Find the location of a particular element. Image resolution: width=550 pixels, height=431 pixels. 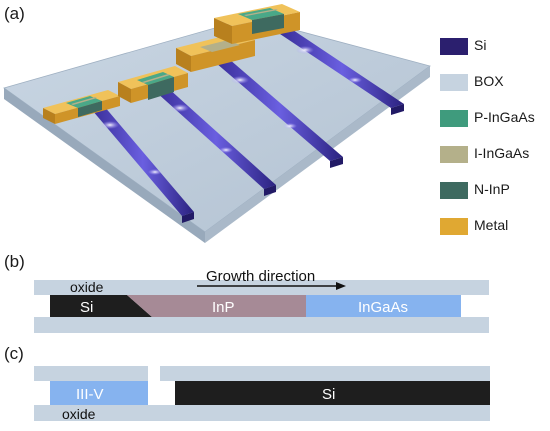

legend-swatch-metal is located at coordinates (454, 226).